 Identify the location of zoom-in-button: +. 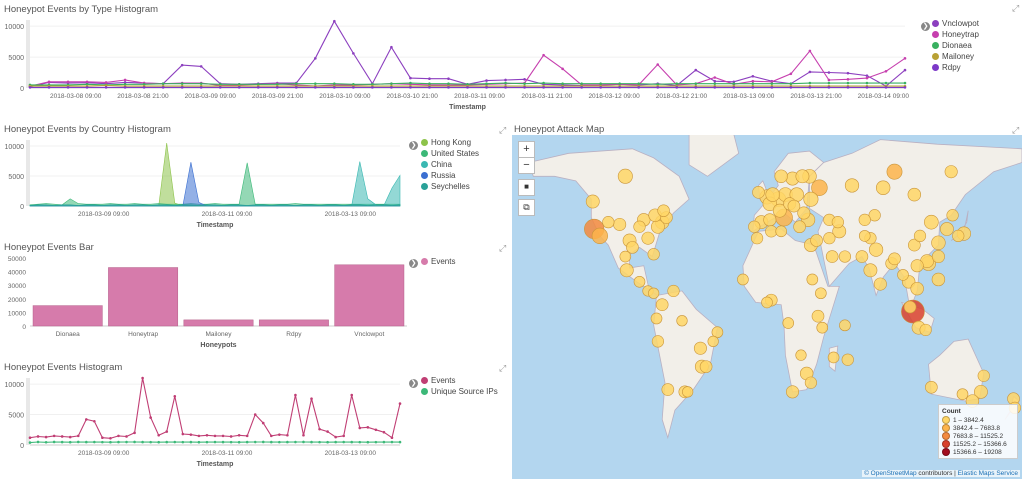
(526, 149).